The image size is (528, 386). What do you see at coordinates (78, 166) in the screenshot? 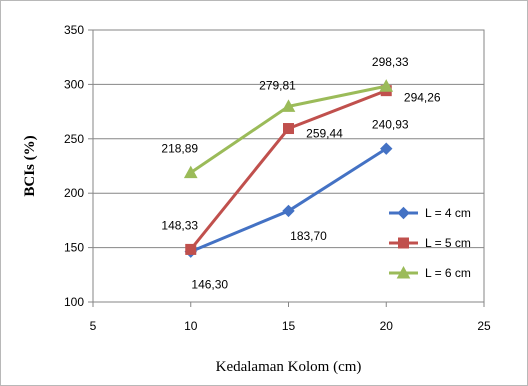
I see `y-axis-ticks: 100 150 200 250 300 350` at bounding box center [78, 166].